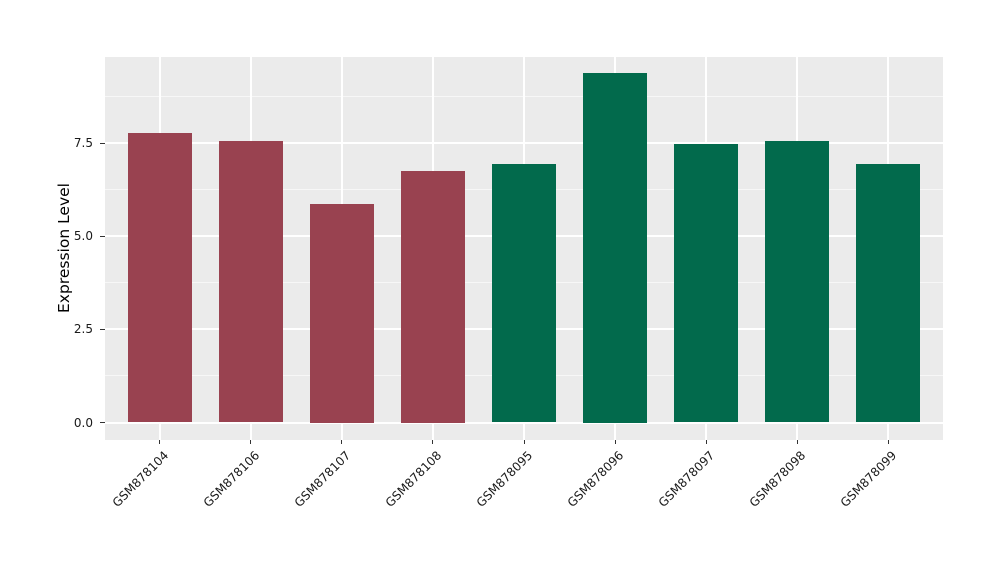  What do you see at coordinates (140, 479) in the screenshot?
I see `x-tick-label: GSM878104` at bounding box center [140, 479].